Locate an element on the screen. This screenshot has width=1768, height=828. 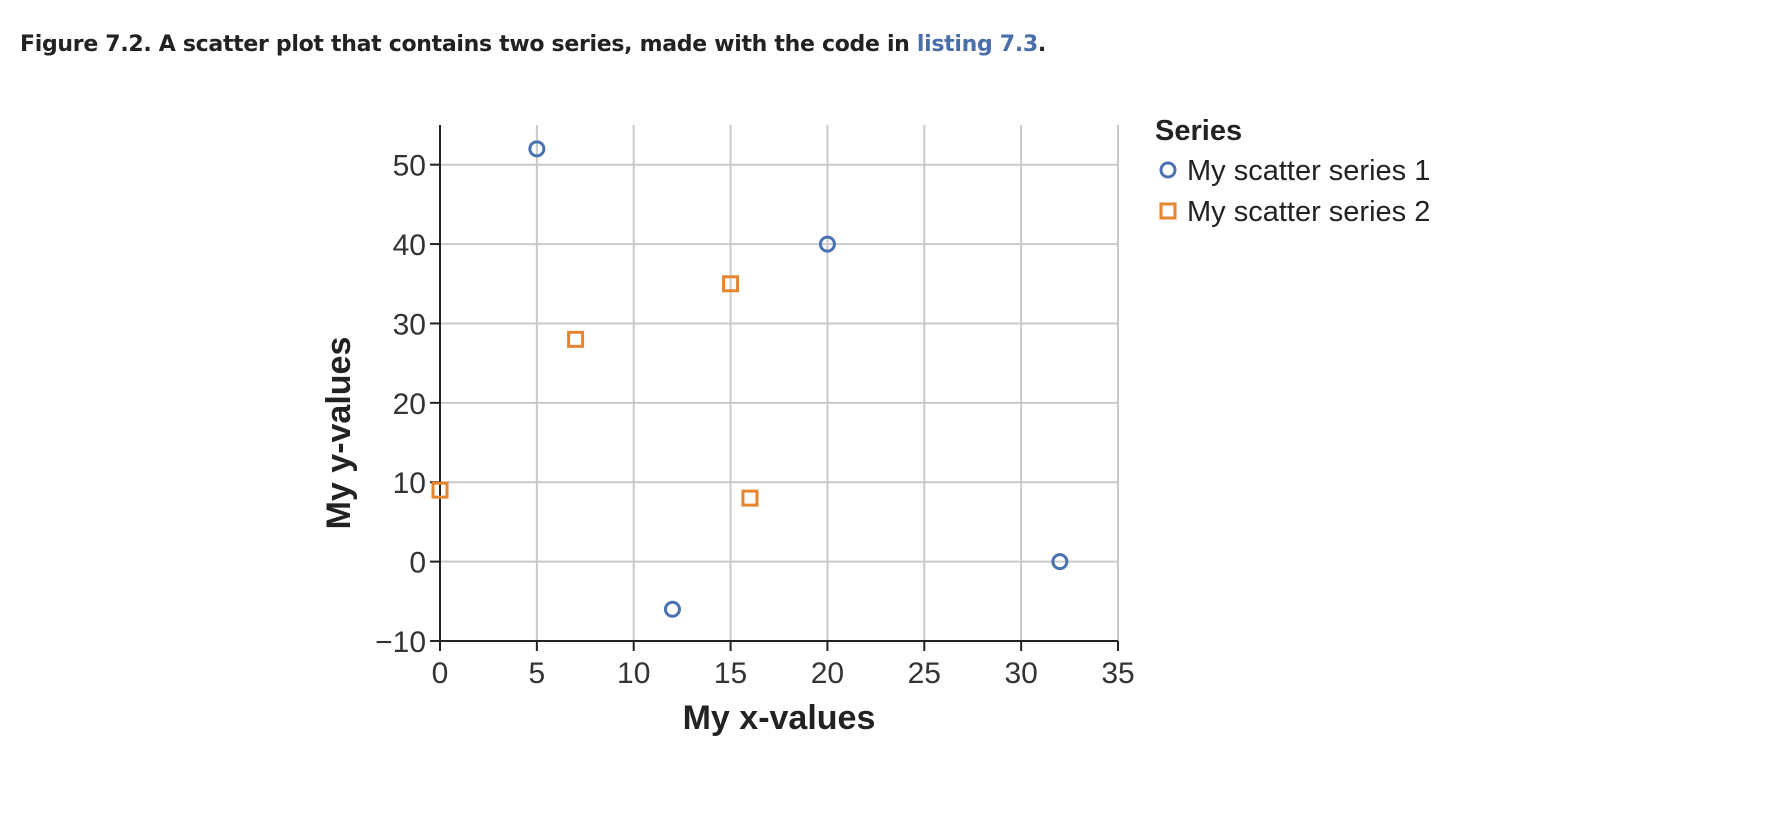
x-tick-label: 20 is located at coordinates (827, 673).